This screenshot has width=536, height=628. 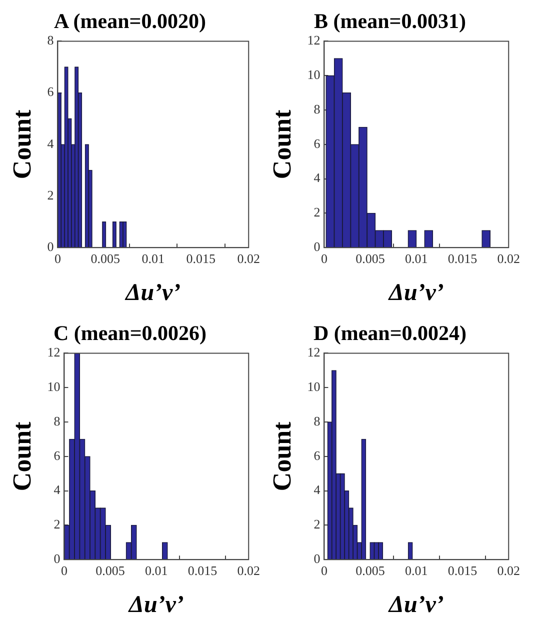 What do you see at coordinates (390, 21) in the screenshot?
I see `chart-title: B (mean=0.0031)` at bounding box center [390, 21].